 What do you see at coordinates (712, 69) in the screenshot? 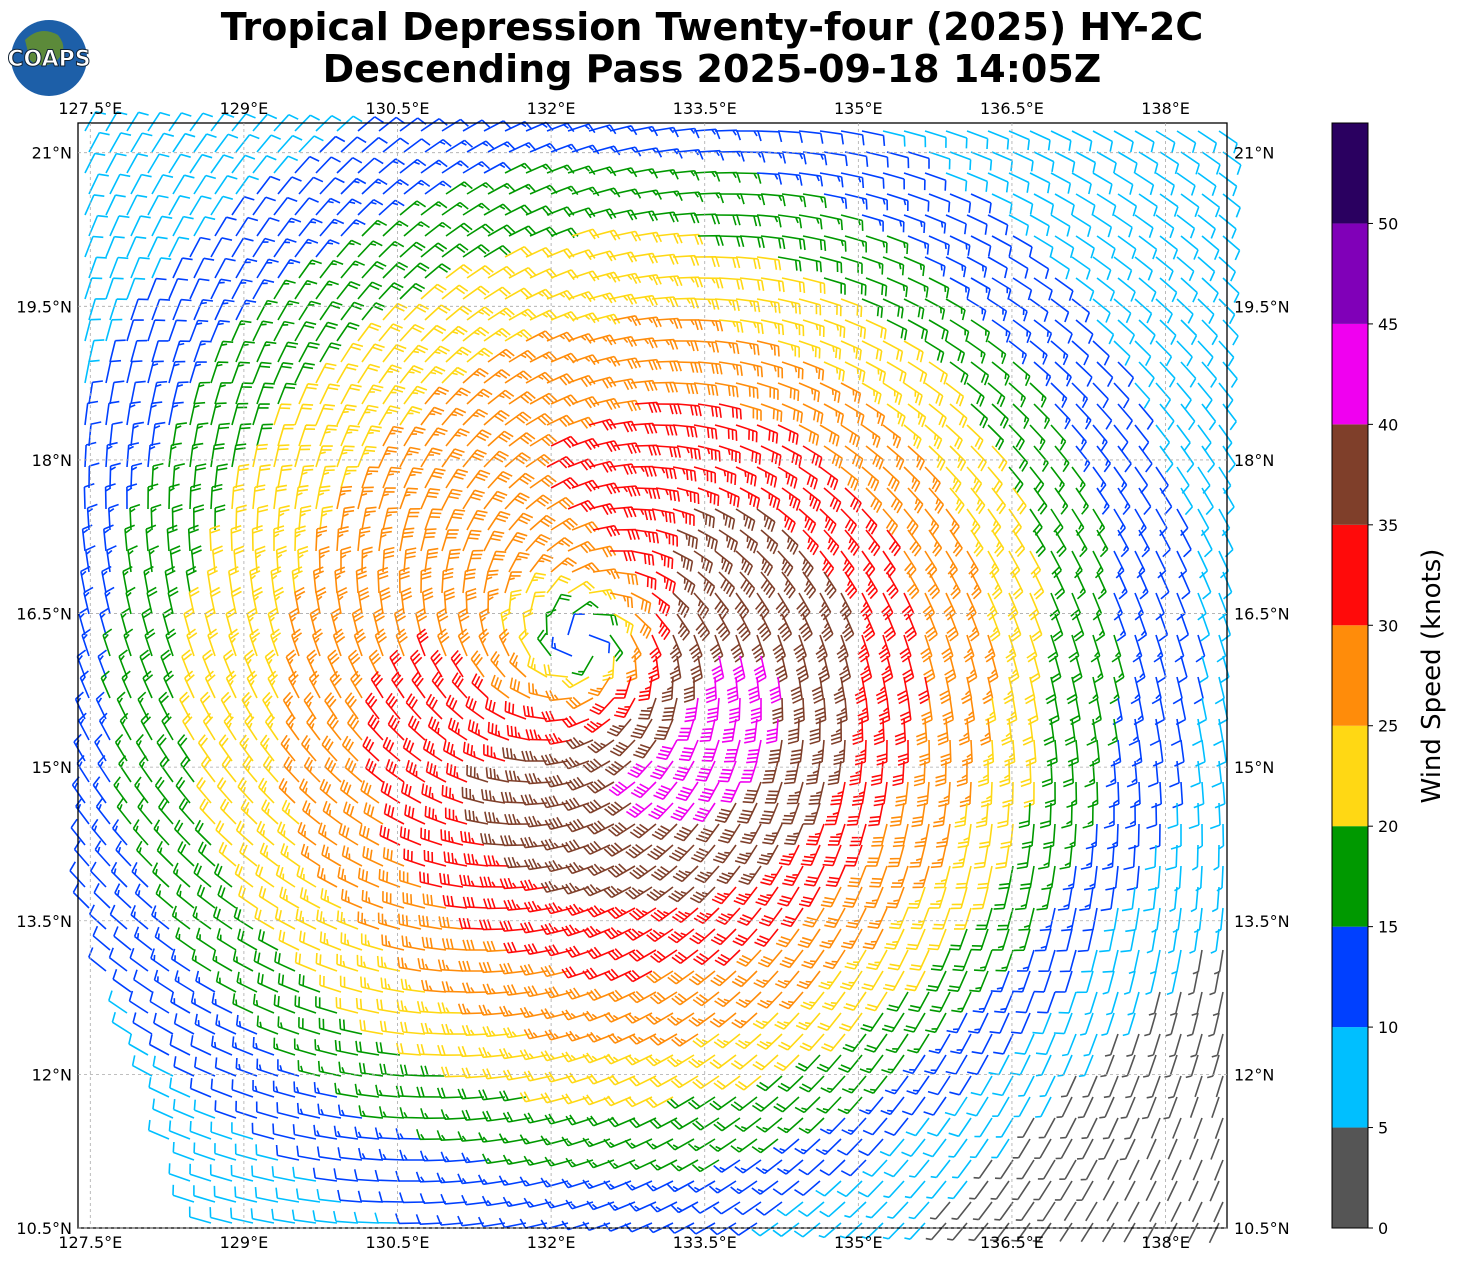
I see `title-line: Descending Pass 2025-09-18 14:05Z` at bounding box center [712, 69].